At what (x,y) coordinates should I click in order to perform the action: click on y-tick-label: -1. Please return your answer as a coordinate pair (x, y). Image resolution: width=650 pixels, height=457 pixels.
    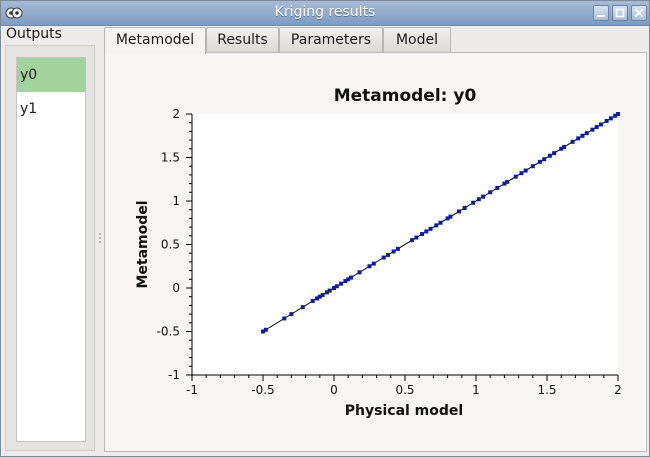
    Looking at the image, I should click on (174, 375).